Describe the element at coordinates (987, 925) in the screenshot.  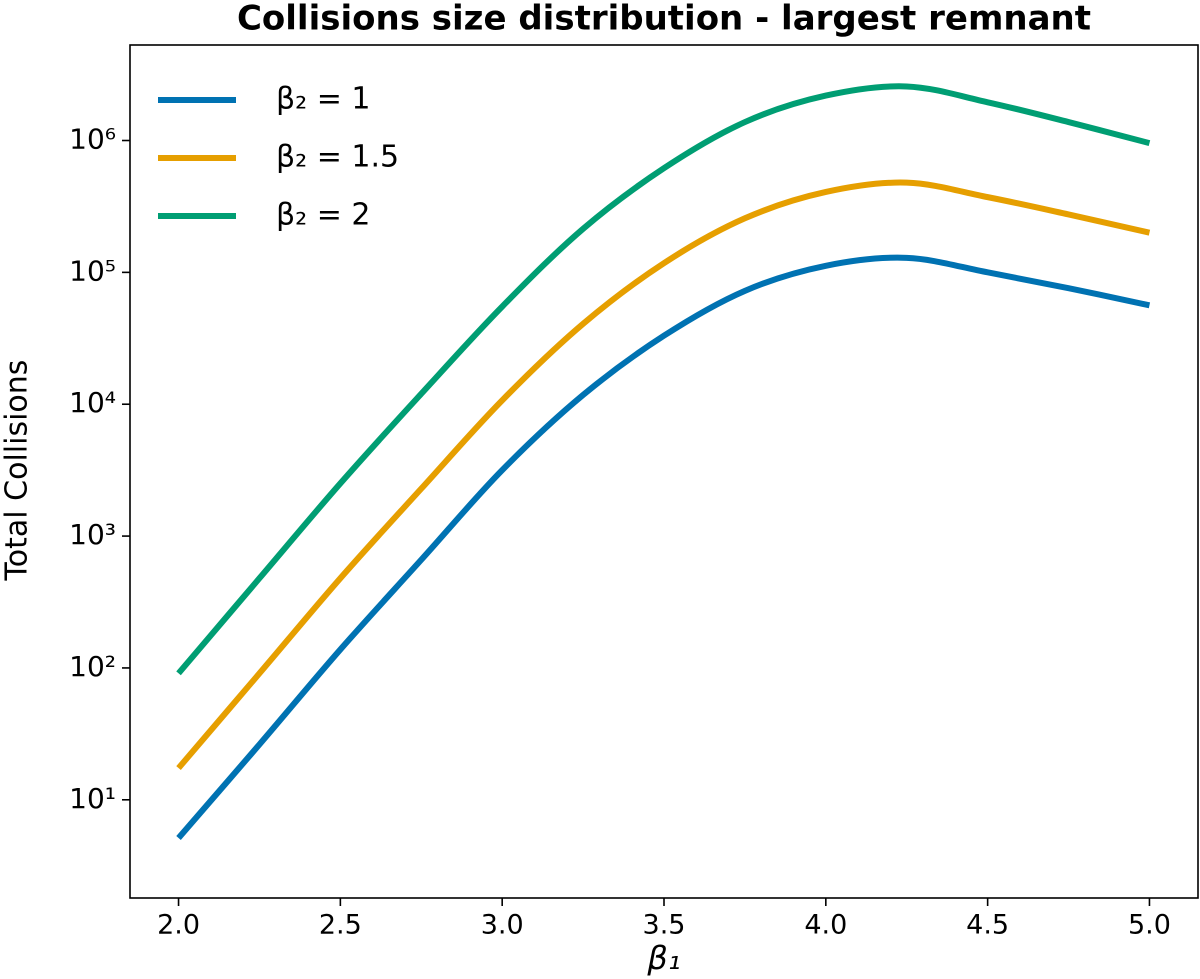
I see `x-tick-label: 4.5` at that location.